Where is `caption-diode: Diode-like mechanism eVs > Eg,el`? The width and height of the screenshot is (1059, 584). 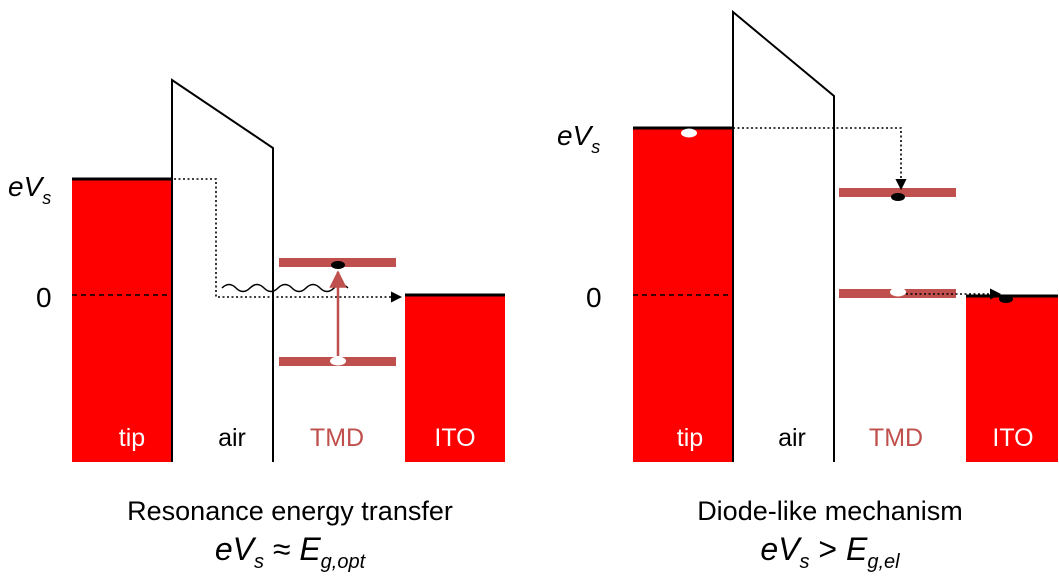
caption-diode: Diode-like mechanism eVs > Eg,el is located at coordinates (830, 534).